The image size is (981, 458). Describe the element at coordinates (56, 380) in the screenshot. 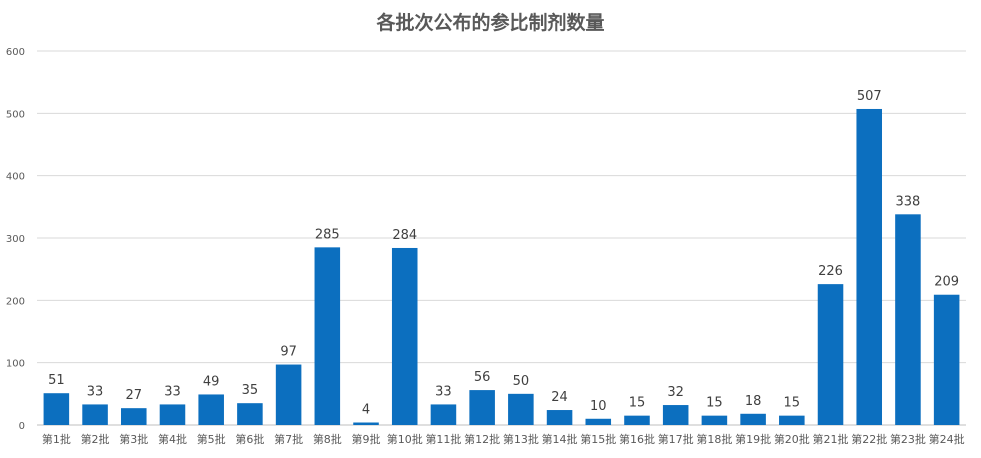

I see `data-label: 51` at that location.